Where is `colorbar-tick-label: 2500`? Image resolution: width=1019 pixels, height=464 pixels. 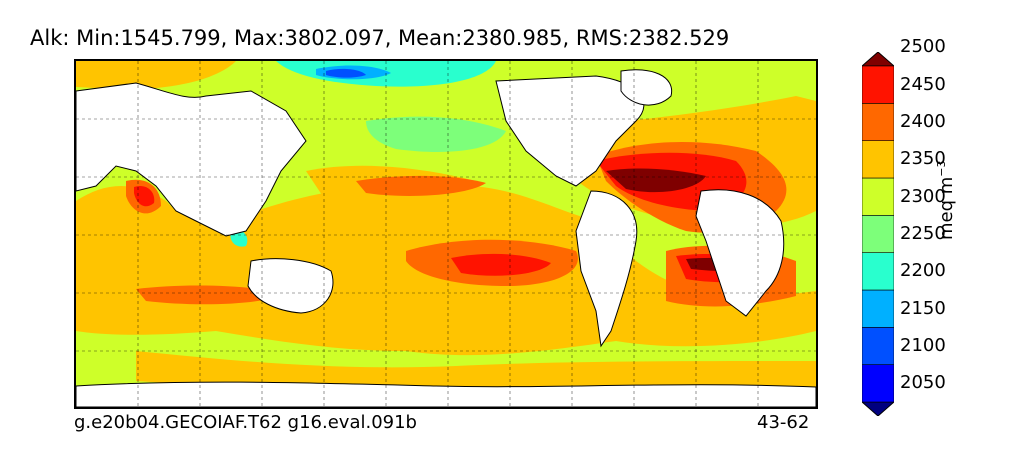
colorbar-tick-label: 2500 is located at coordinates (923, 47).